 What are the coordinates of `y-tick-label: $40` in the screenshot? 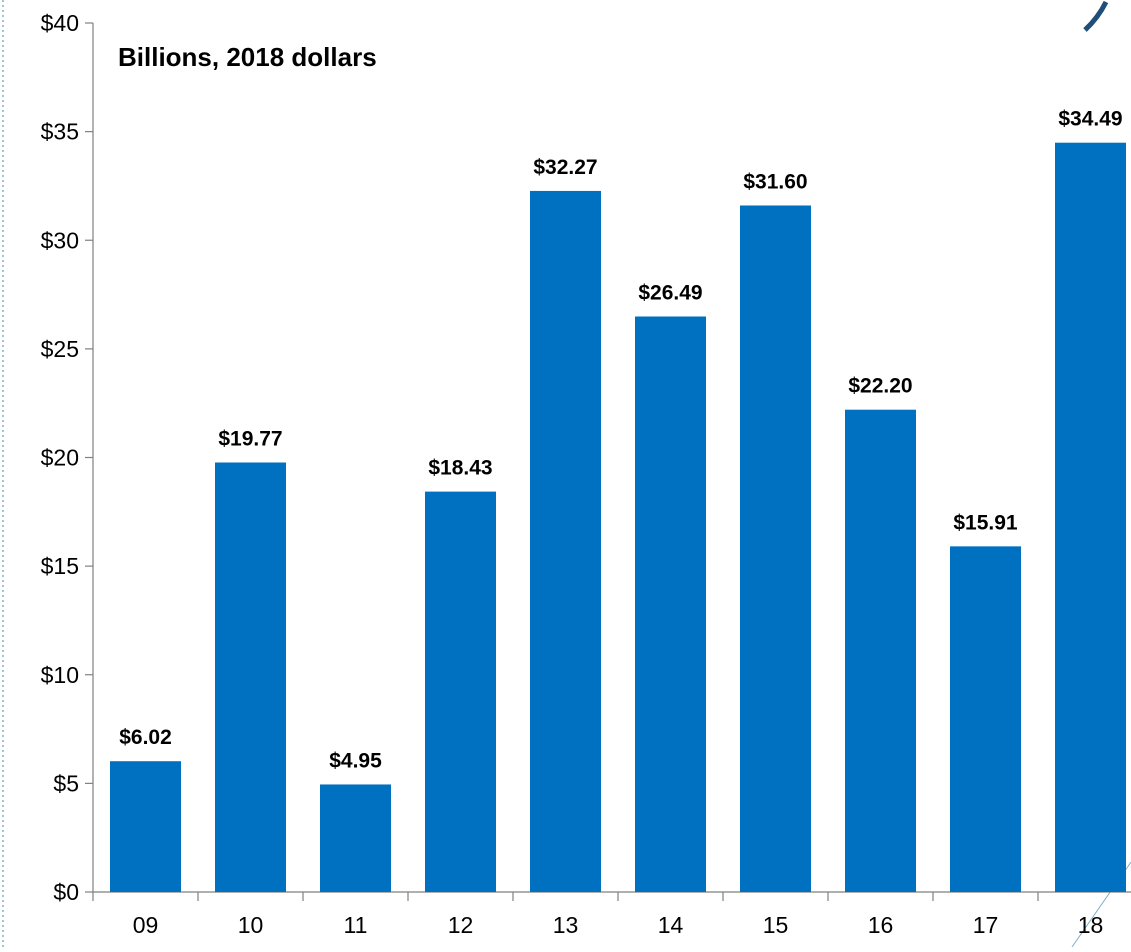 It's located at (60, 23).